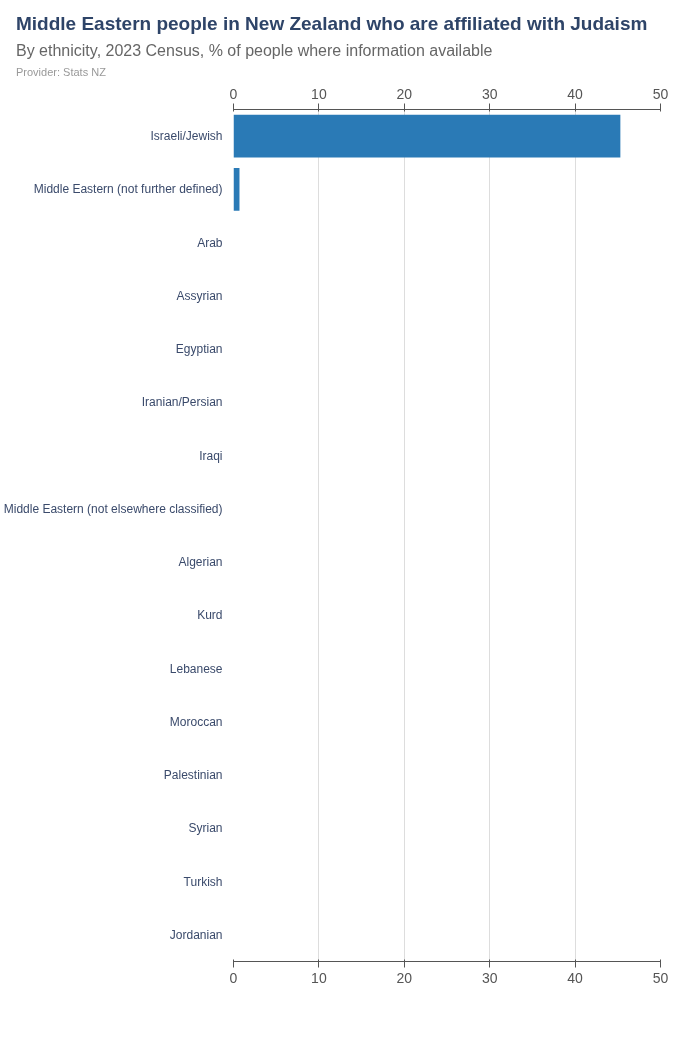 The image size is (700, 1050). What do you see at coordinates (182, 401) in the screenshot?
I see `y-tick-label: Iranian/Persian` at bounding box center [182, 401].